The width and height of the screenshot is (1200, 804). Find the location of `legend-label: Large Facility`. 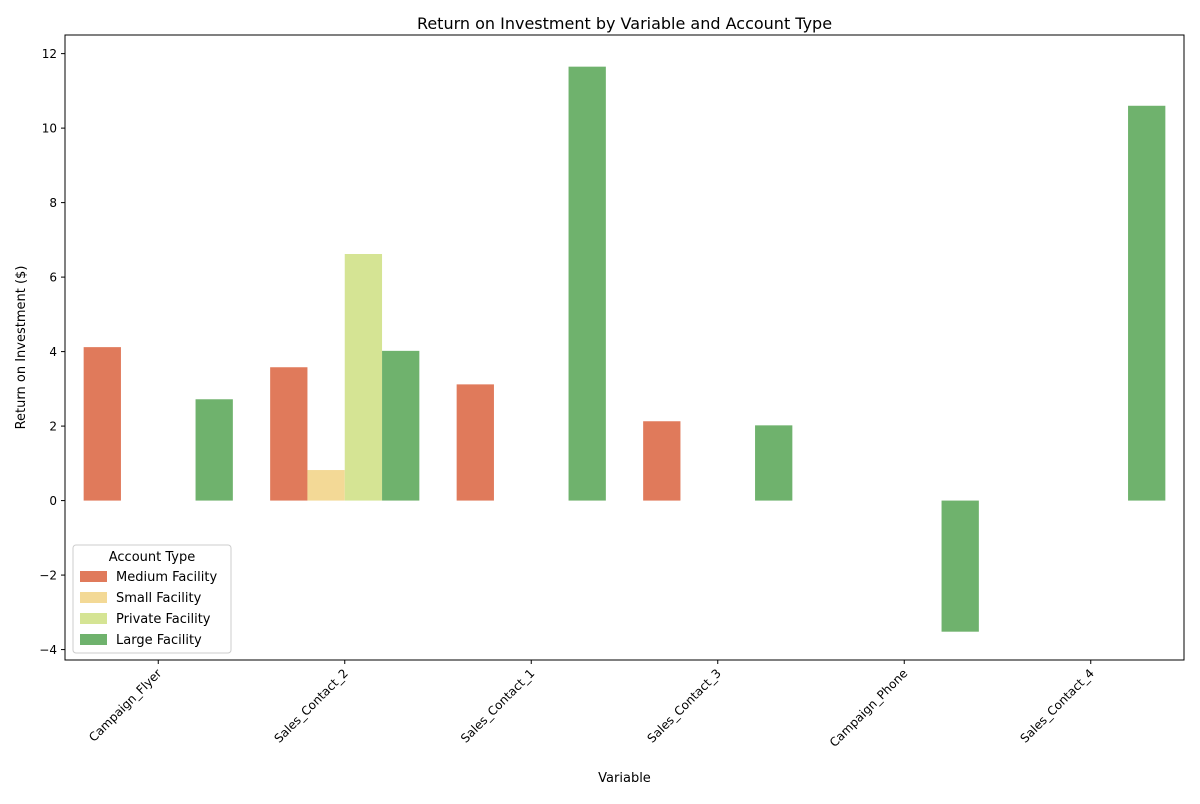

legend-label: Large Facility is located at coordinates (159, 640).